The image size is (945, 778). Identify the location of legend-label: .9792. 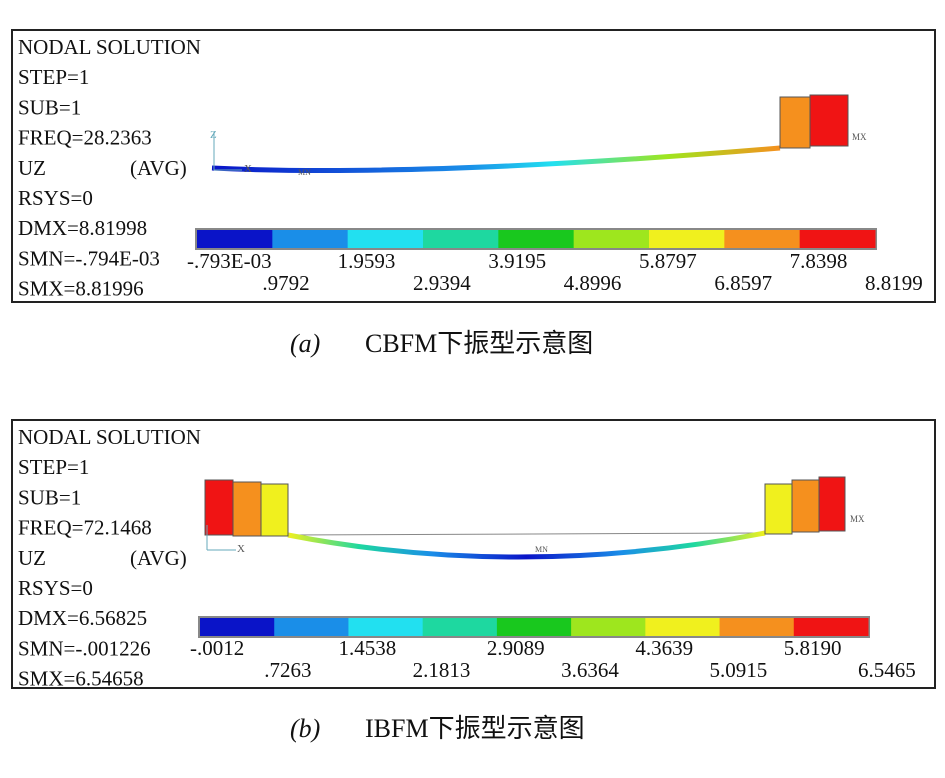
(285, 283).